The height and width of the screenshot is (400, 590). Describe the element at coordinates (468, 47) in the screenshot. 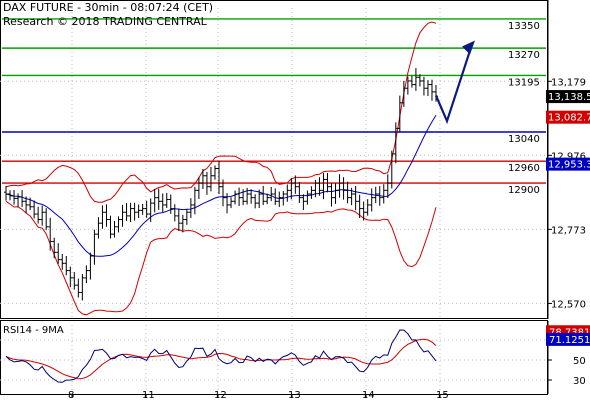

I see `forecast-arrow-head` at that location.